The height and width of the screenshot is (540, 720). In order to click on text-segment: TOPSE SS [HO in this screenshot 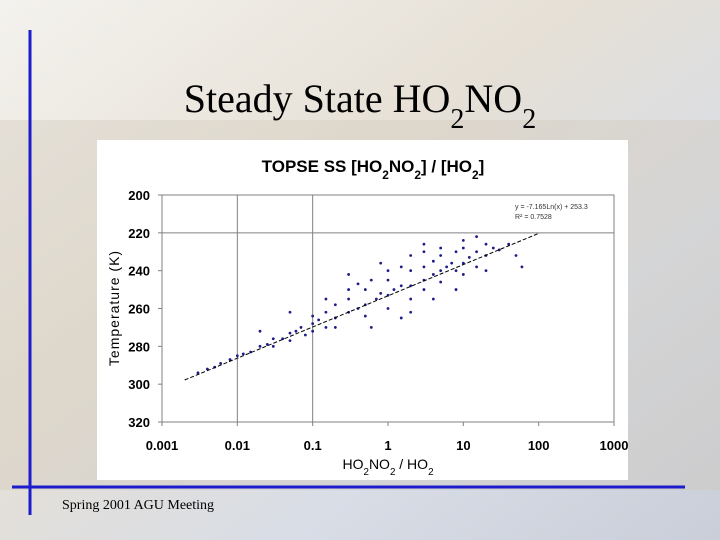, I will do `click(322, 166)`.